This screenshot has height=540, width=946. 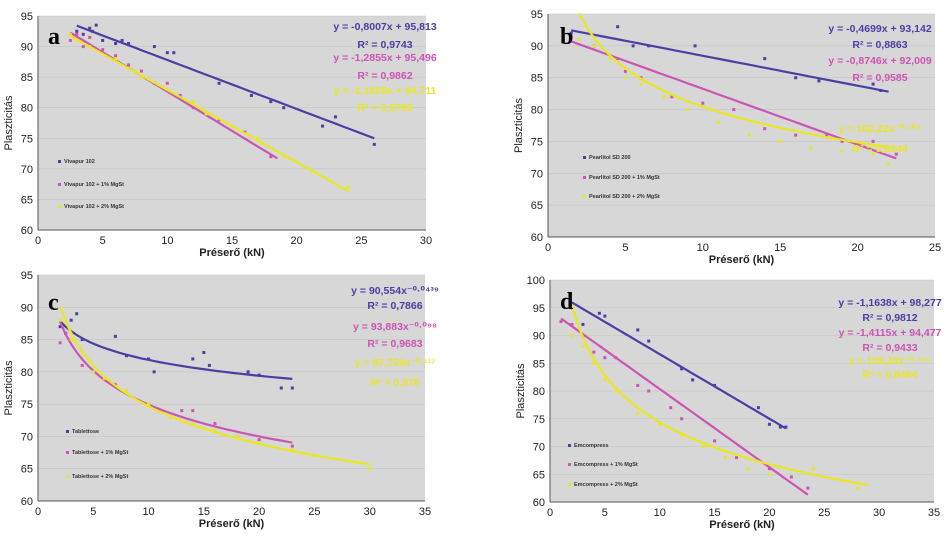 I want to click on x-tick-label: 10, so click(x=660, y=513).